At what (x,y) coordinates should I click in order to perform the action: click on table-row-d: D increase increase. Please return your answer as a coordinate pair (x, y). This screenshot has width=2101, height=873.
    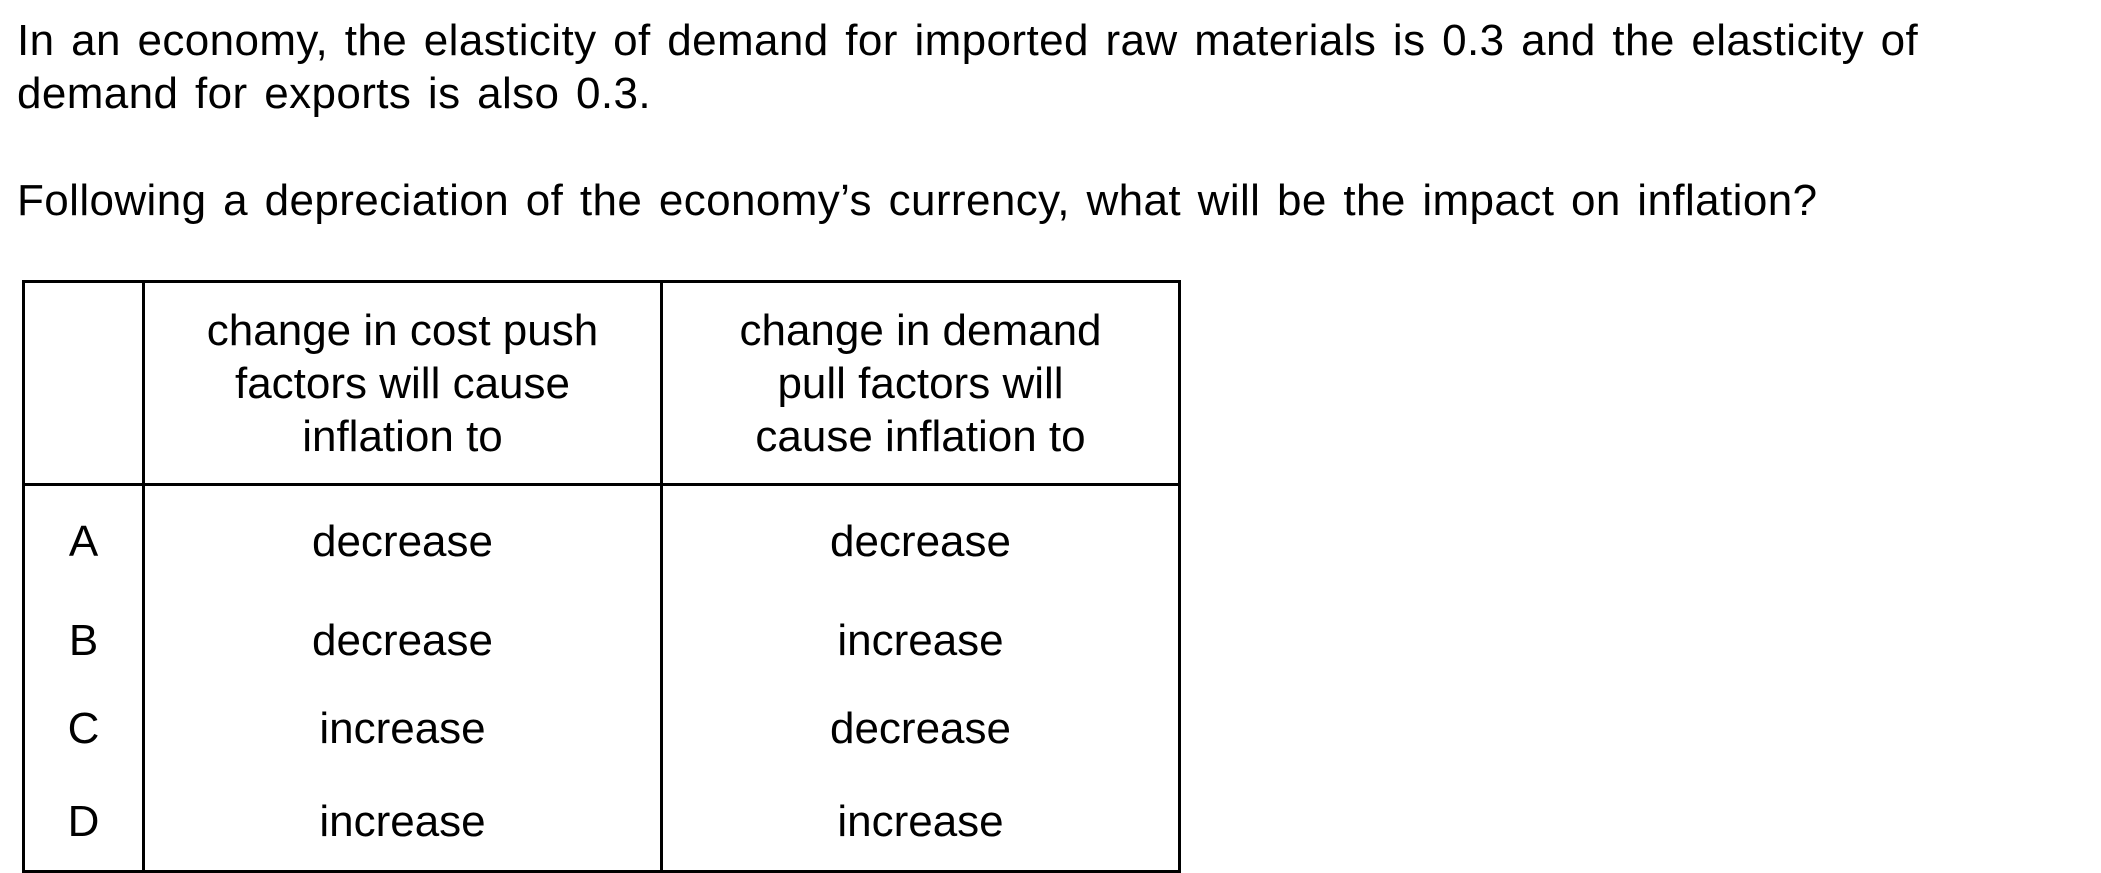
    Looking at the image, I should click on (601, 822).